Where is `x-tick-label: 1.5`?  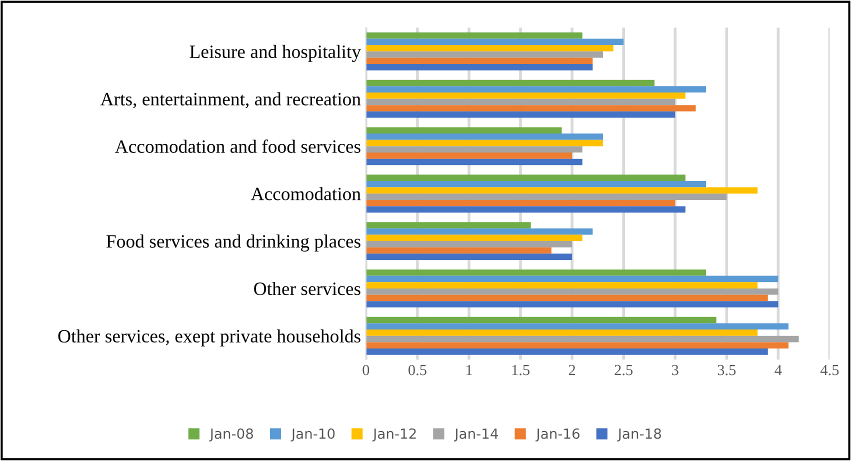 x-tick-label: 1.5 is located at coordinates (521, 370).